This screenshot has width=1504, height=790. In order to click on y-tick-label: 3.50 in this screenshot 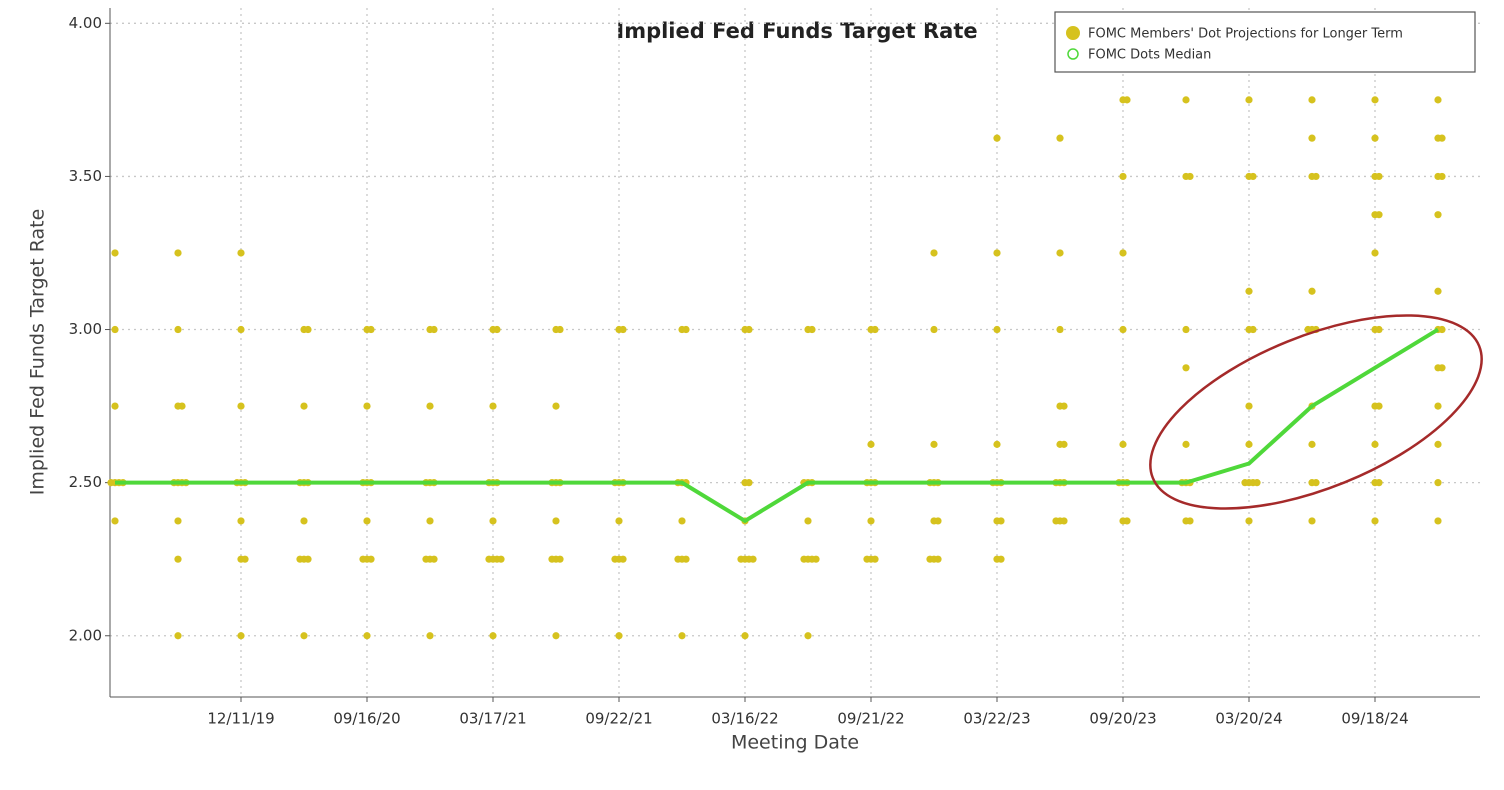, I will do `click(85, 176)`.